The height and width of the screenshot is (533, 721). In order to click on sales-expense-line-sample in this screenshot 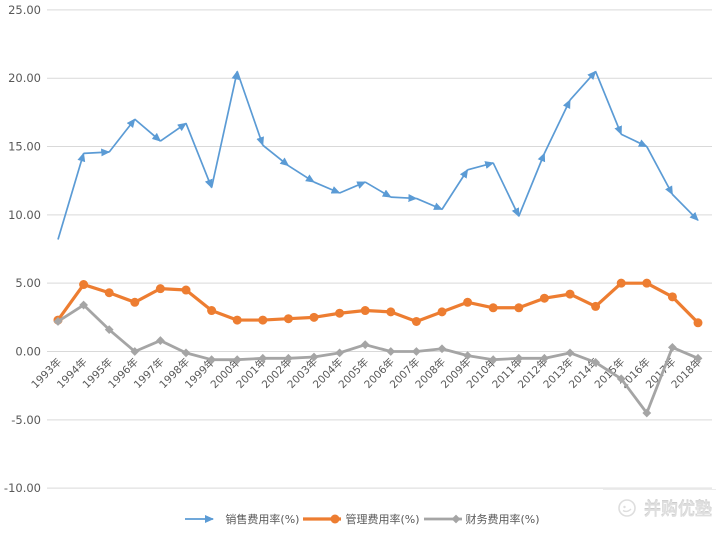, I will do `click(203, 519)`.